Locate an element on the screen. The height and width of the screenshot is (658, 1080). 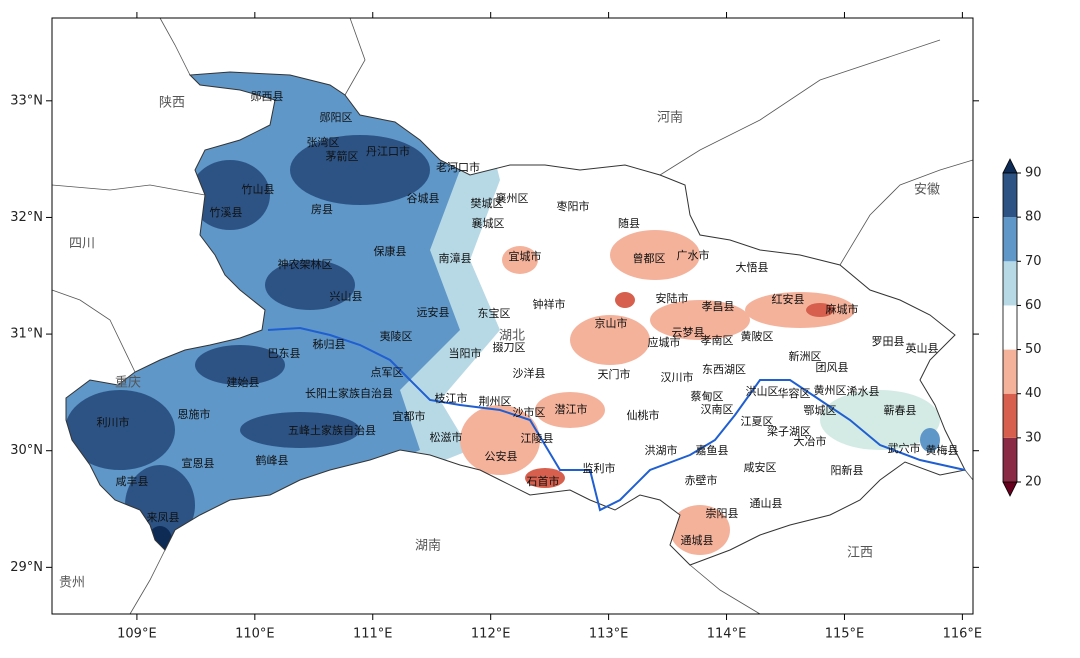
place-label: 远安县 is located at coordinates (433, 312).